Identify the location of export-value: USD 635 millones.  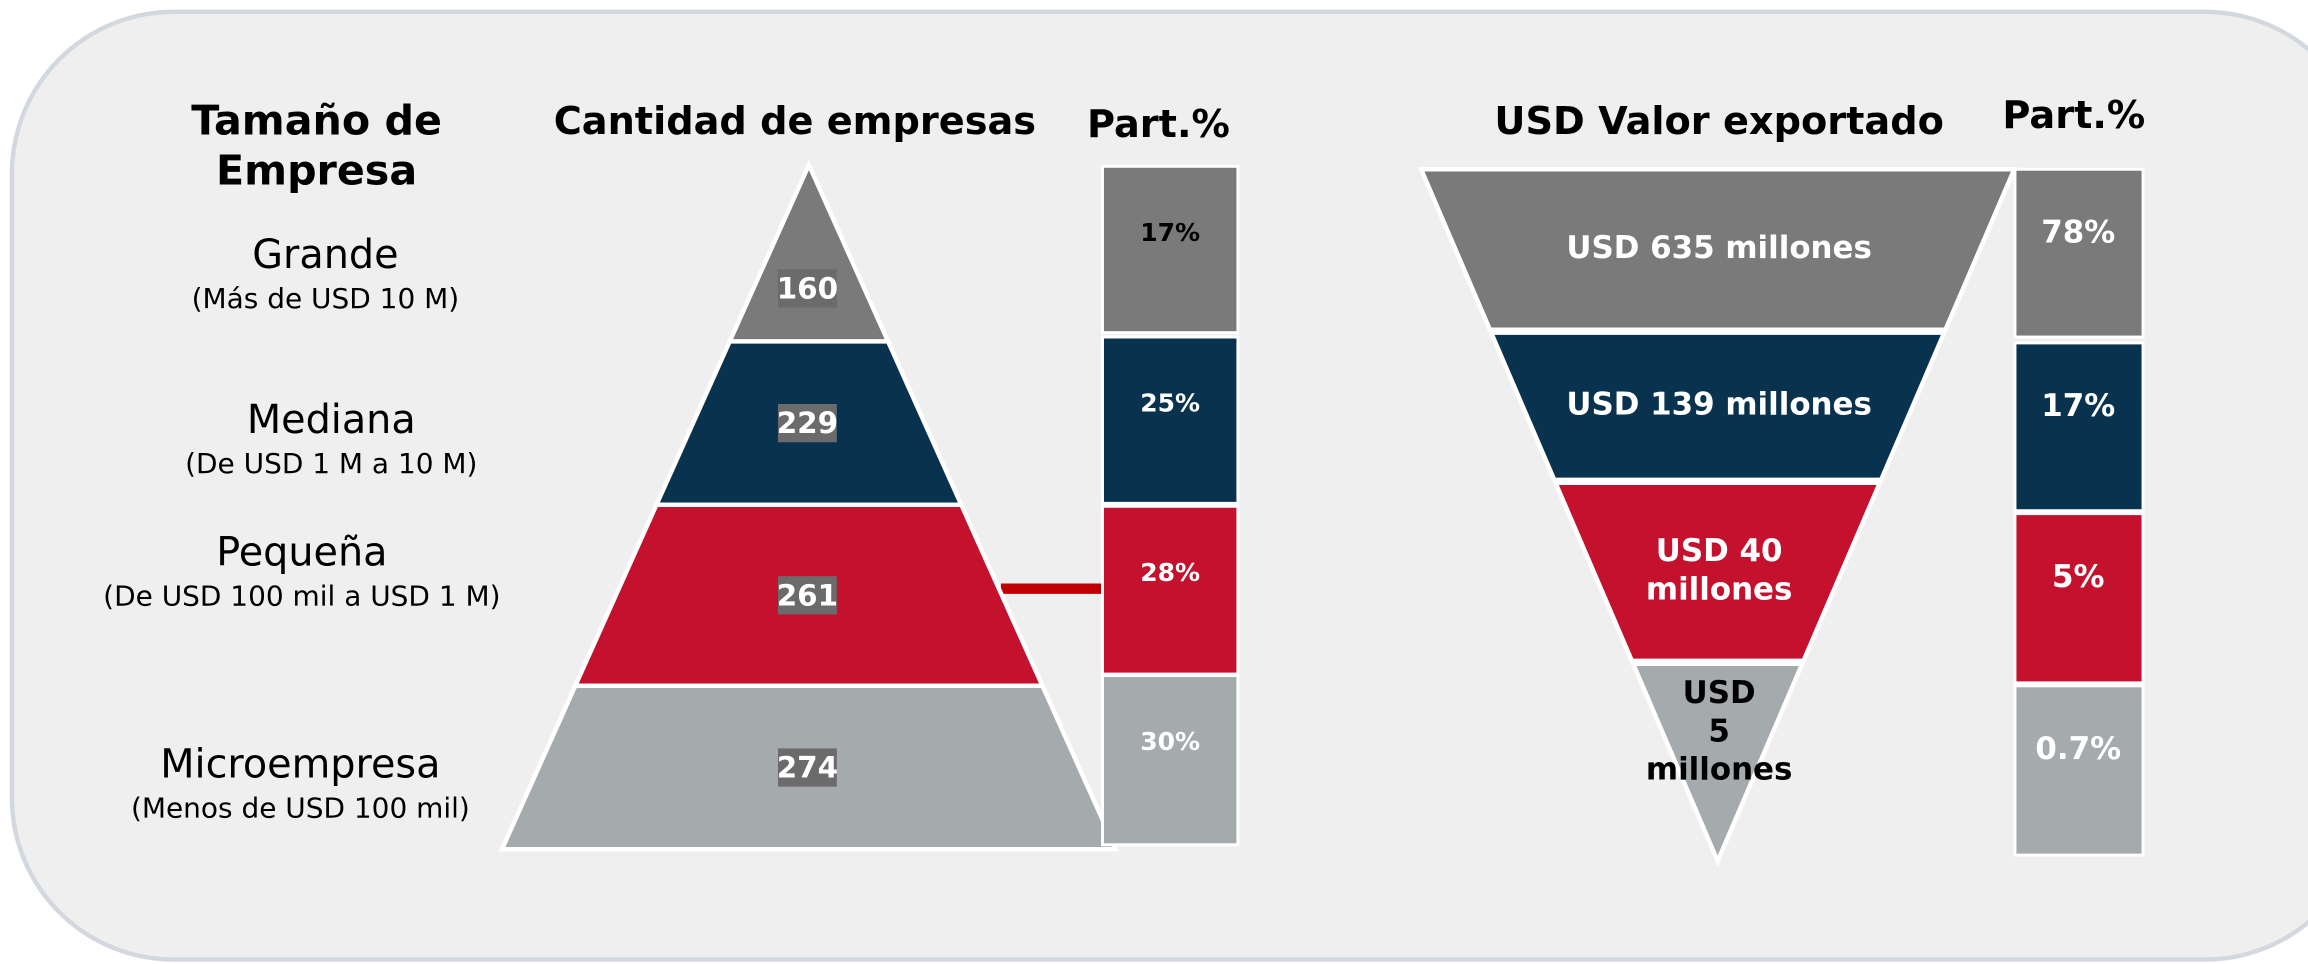
(1718, 248).